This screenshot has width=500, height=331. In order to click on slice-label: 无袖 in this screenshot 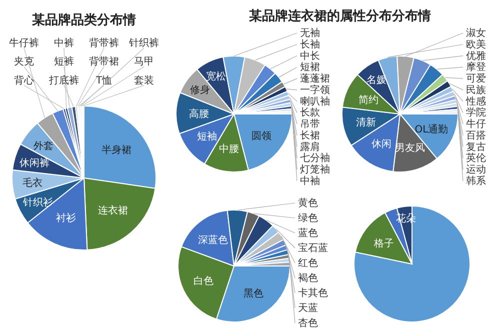, I will do `click(310, 33)`.